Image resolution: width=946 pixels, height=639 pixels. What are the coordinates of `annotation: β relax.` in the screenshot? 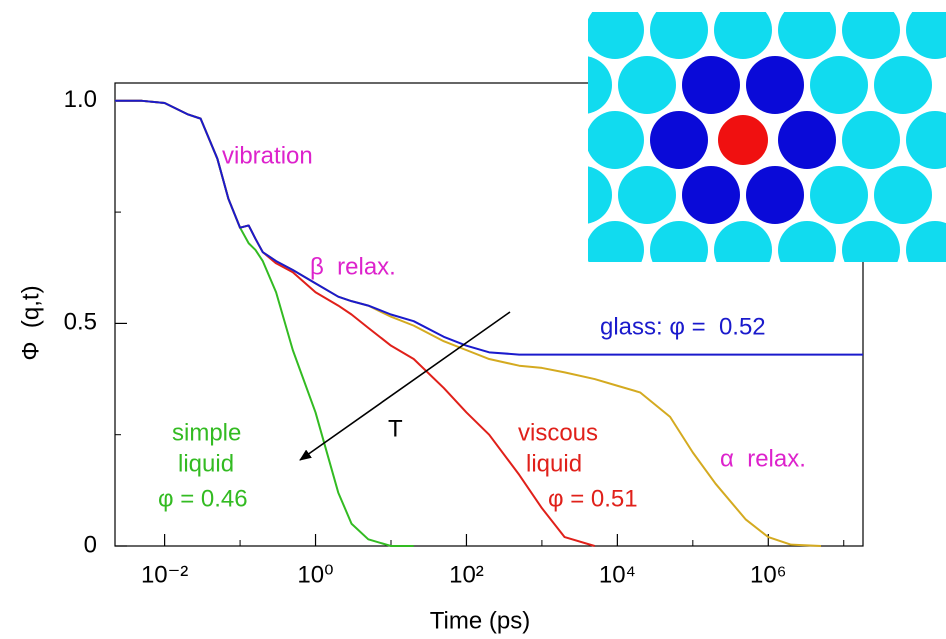 It's located at (353, 266).